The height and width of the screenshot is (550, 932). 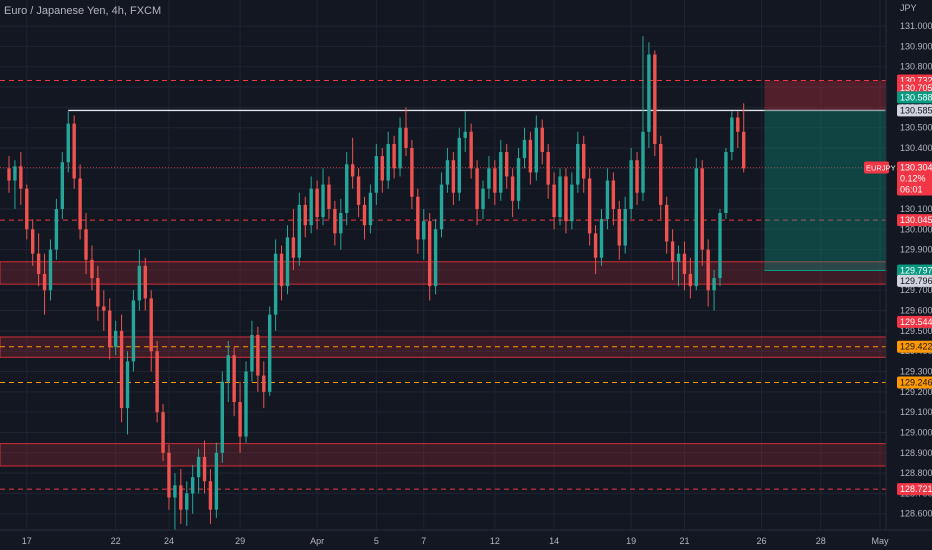 What do you see at coordinates (825, 95) in the screenshot?
I see `stop-loss-zone` at bounding box center [825, 95].